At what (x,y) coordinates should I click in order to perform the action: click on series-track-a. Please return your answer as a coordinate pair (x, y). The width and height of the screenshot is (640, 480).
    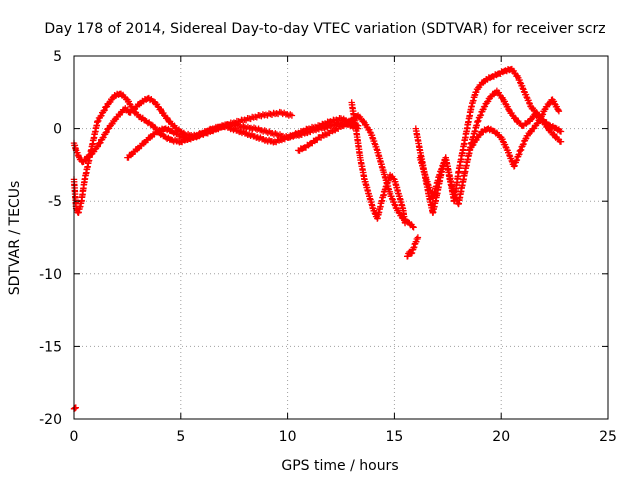
    Looking at the image, I should click on (216, 153).